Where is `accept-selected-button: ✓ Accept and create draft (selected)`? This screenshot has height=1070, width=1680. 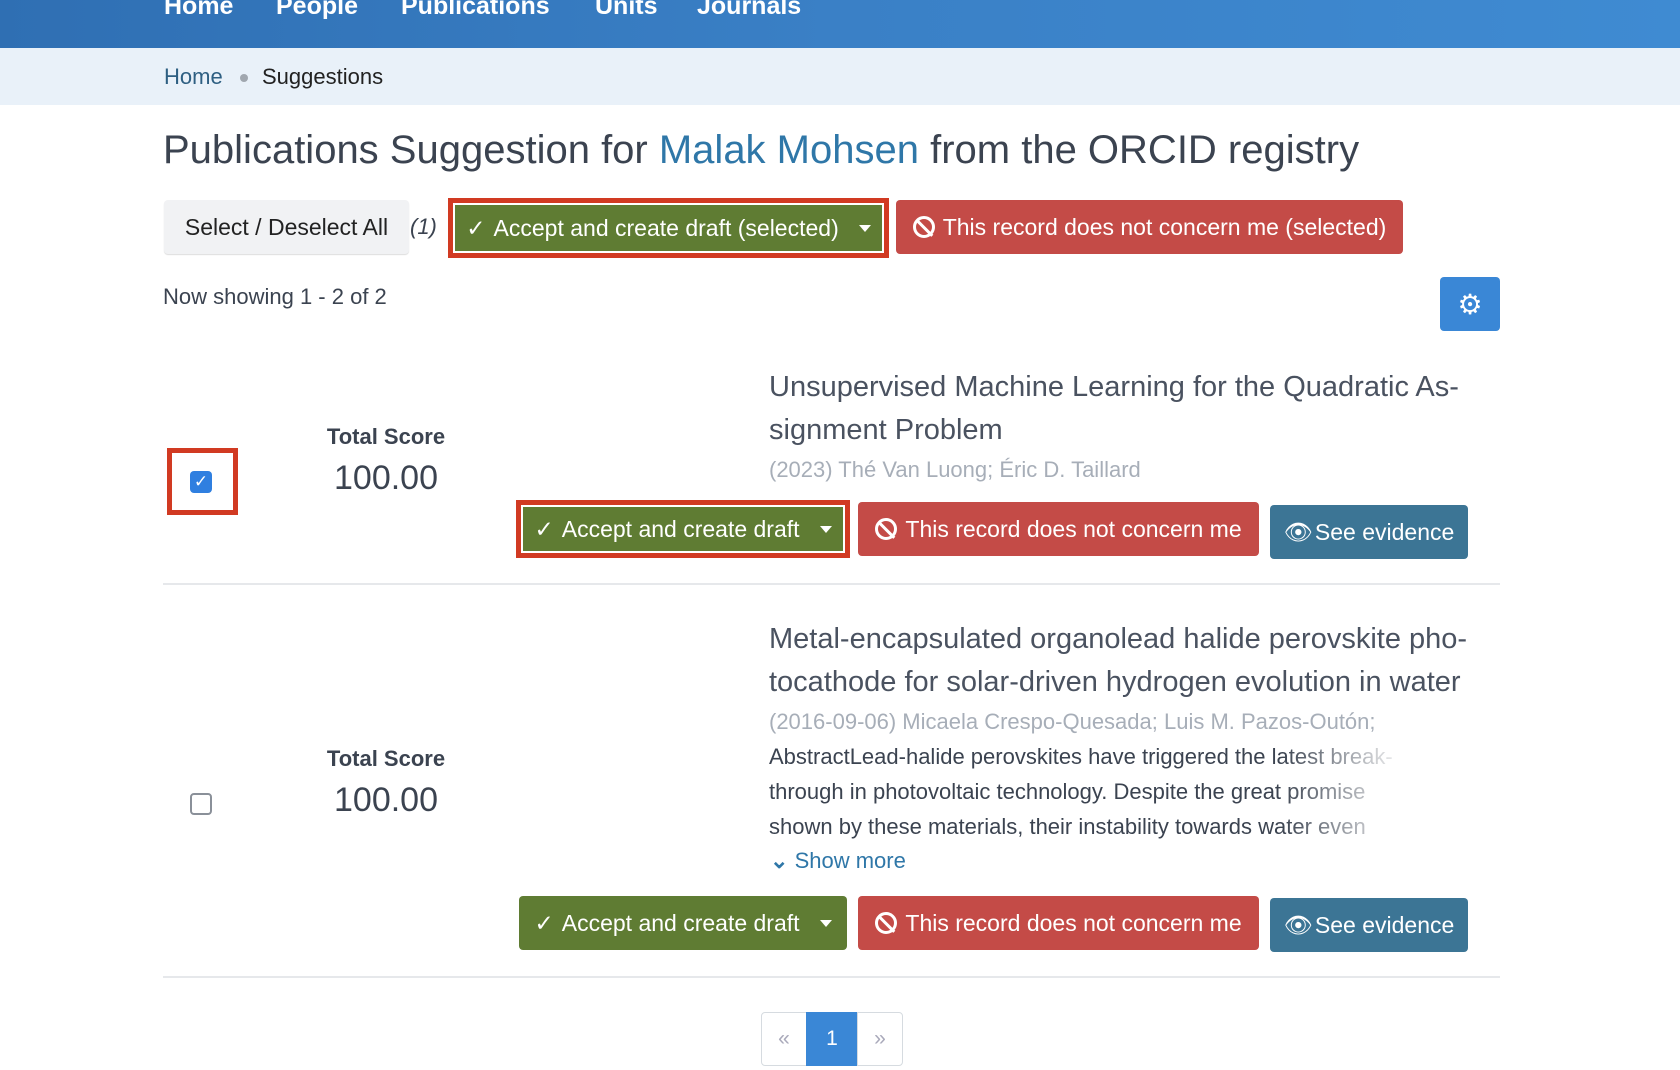 accept-selected-button: ✓ Accept and create draft (selected) is located at coordinates (668, 228).